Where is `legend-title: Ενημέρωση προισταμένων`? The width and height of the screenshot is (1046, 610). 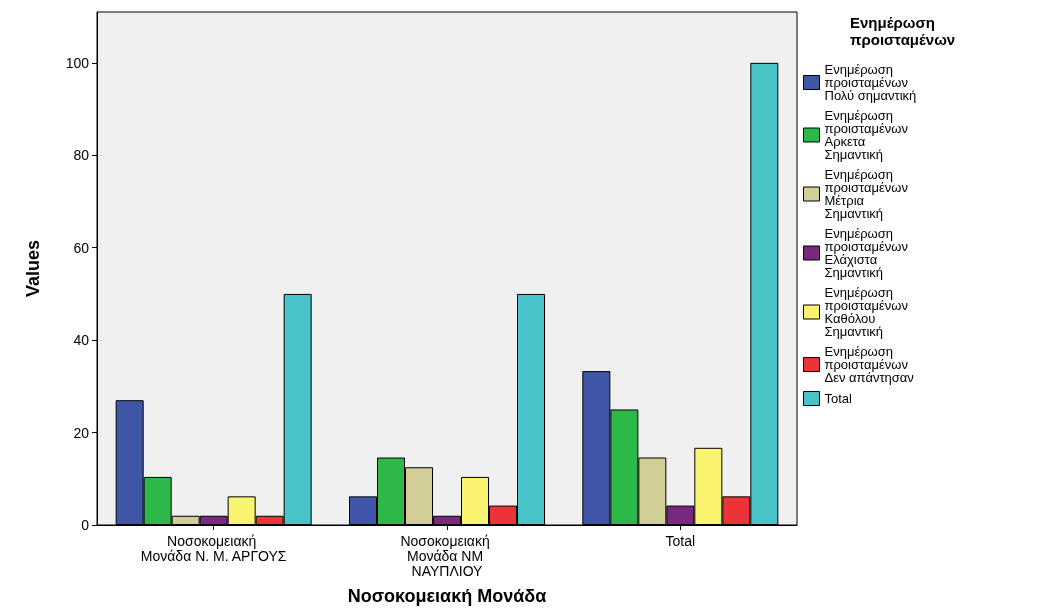 legend-title: Ενημέρωση προισταμένων is located at coordinates (903, 31).